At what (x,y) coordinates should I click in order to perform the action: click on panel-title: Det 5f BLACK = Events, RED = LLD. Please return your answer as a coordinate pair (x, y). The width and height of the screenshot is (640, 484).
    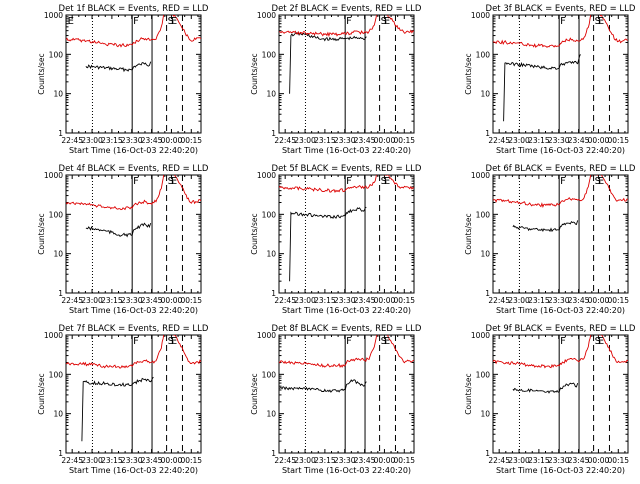
    Looking at the image, I should click on (347, 169).